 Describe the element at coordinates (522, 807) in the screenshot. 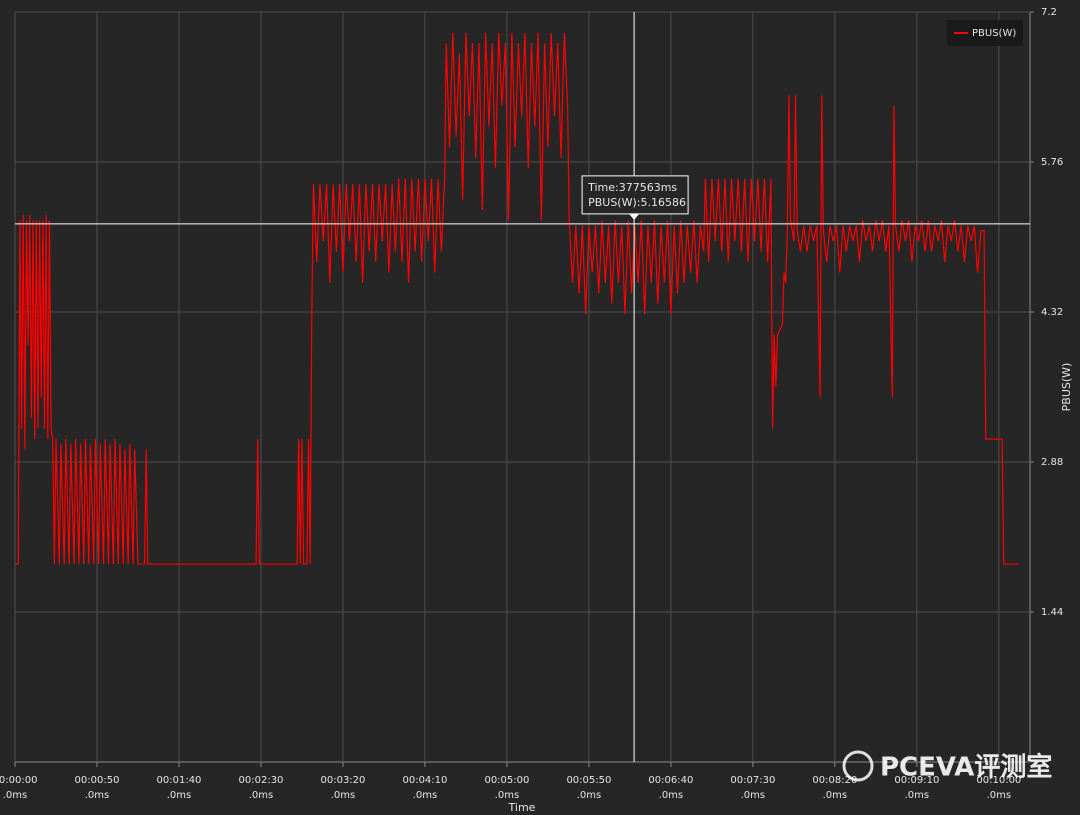

I see `x-axis-label: Time` at that location.